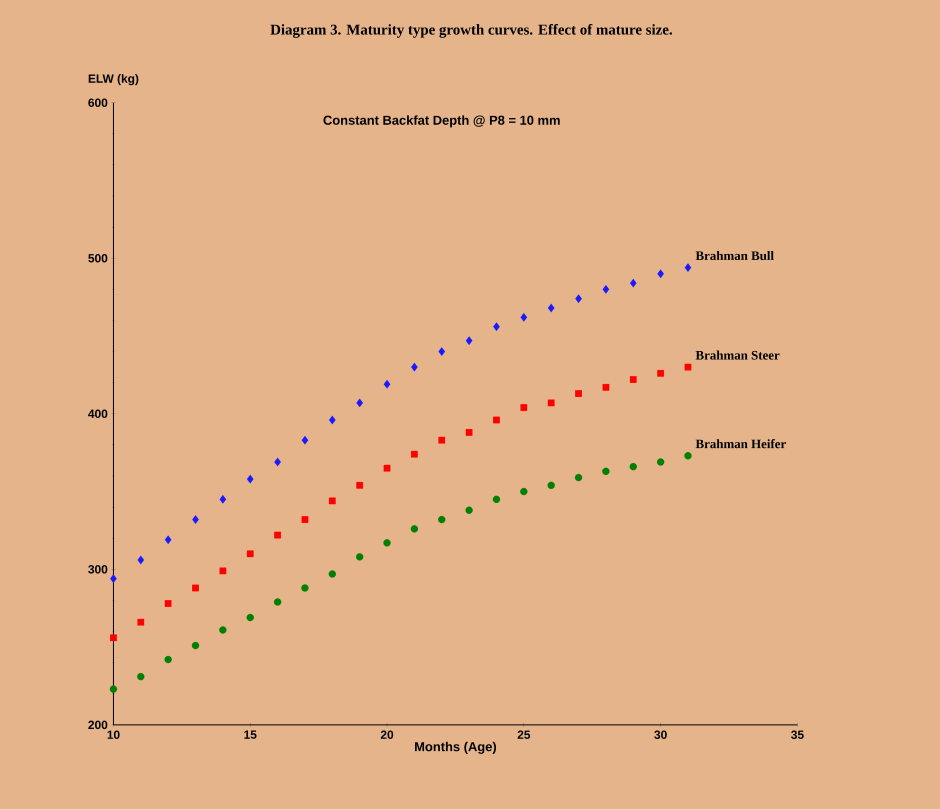 This screenshot has width=940, height=810. I want to click on x-tick-label: 30, so click(660, 735).